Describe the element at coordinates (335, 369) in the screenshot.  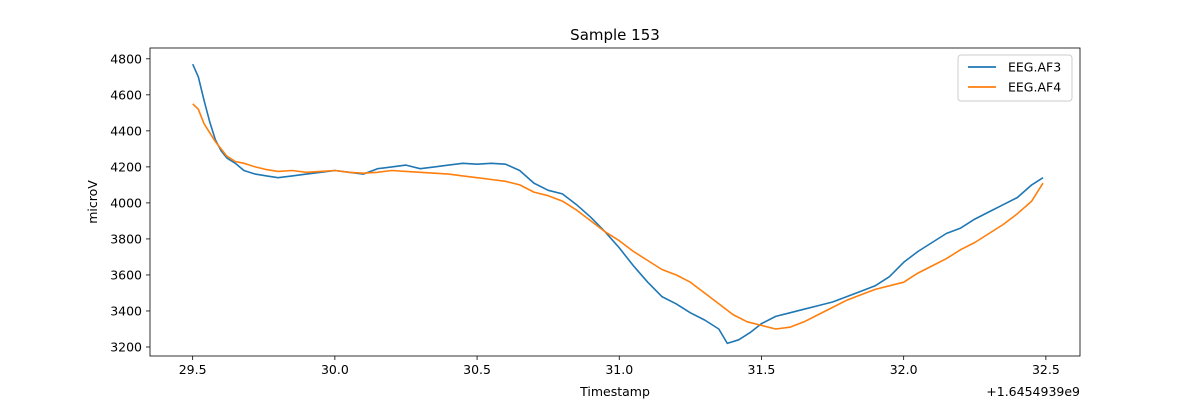
I see `x-tick-label: 30.0` at that location.